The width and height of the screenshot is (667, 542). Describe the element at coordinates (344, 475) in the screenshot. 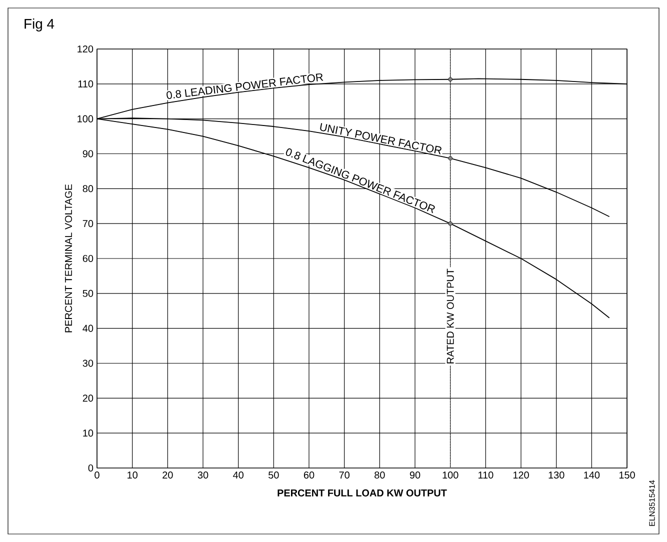

I see `x-tick-label: 70` at that location.